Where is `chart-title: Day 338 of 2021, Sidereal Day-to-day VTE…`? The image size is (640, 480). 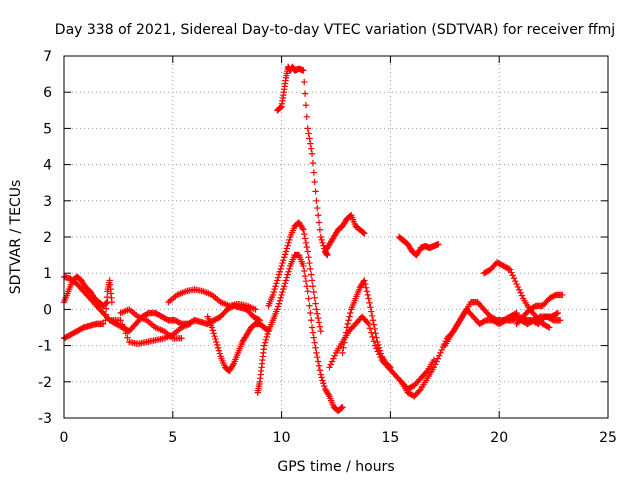
chart-title: Day 338 of 2021, Sidereal Day-to-day VTE… is located at coordinates (335, 30).